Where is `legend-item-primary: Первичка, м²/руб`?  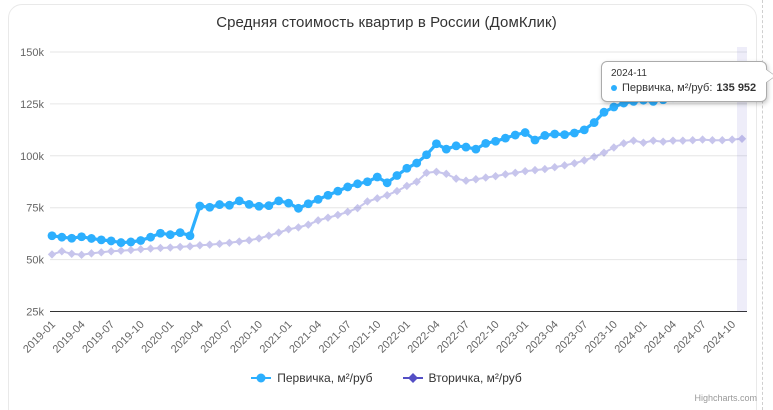 legend-item-primary: Первичка, м²/руб is located at coordinates (312, 378).